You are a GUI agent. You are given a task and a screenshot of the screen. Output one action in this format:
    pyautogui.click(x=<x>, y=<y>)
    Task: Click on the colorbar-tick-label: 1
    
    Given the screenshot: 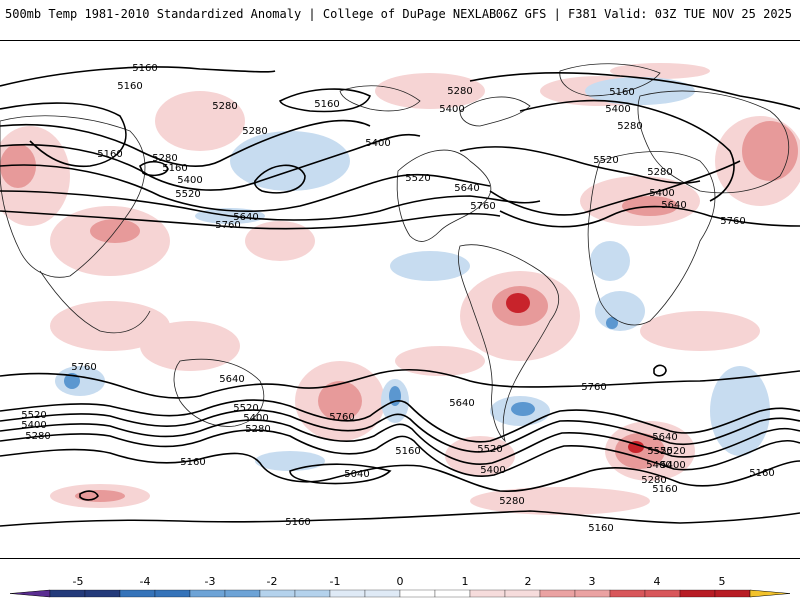 What is the action you would take?
    pyautogui.click(x=465, y=581)
    